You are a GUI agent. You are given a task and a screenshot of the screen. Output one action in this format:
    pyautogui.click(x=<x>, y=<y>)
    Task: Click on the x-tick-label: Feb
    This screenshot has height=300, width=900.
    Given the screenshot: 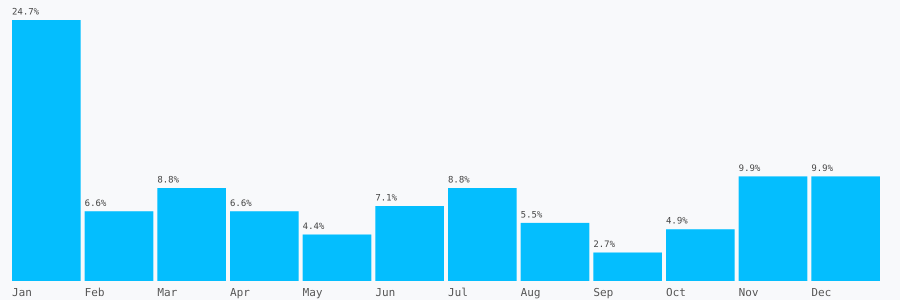 What is the action you would take?
    pyautogui.click(x=94, y=292)
    